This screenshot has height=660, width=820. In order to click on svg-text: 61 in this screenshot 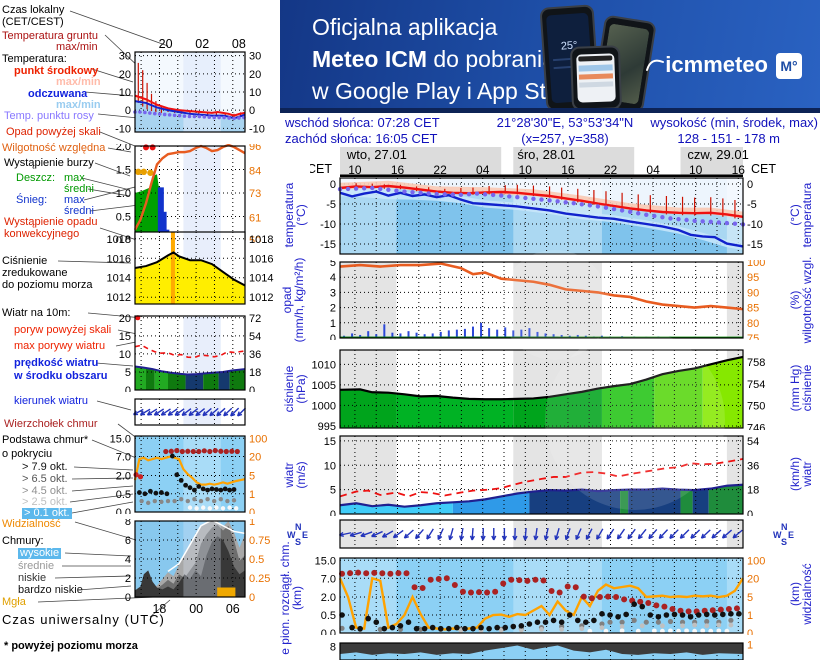, I will do `click(255, 219)`.